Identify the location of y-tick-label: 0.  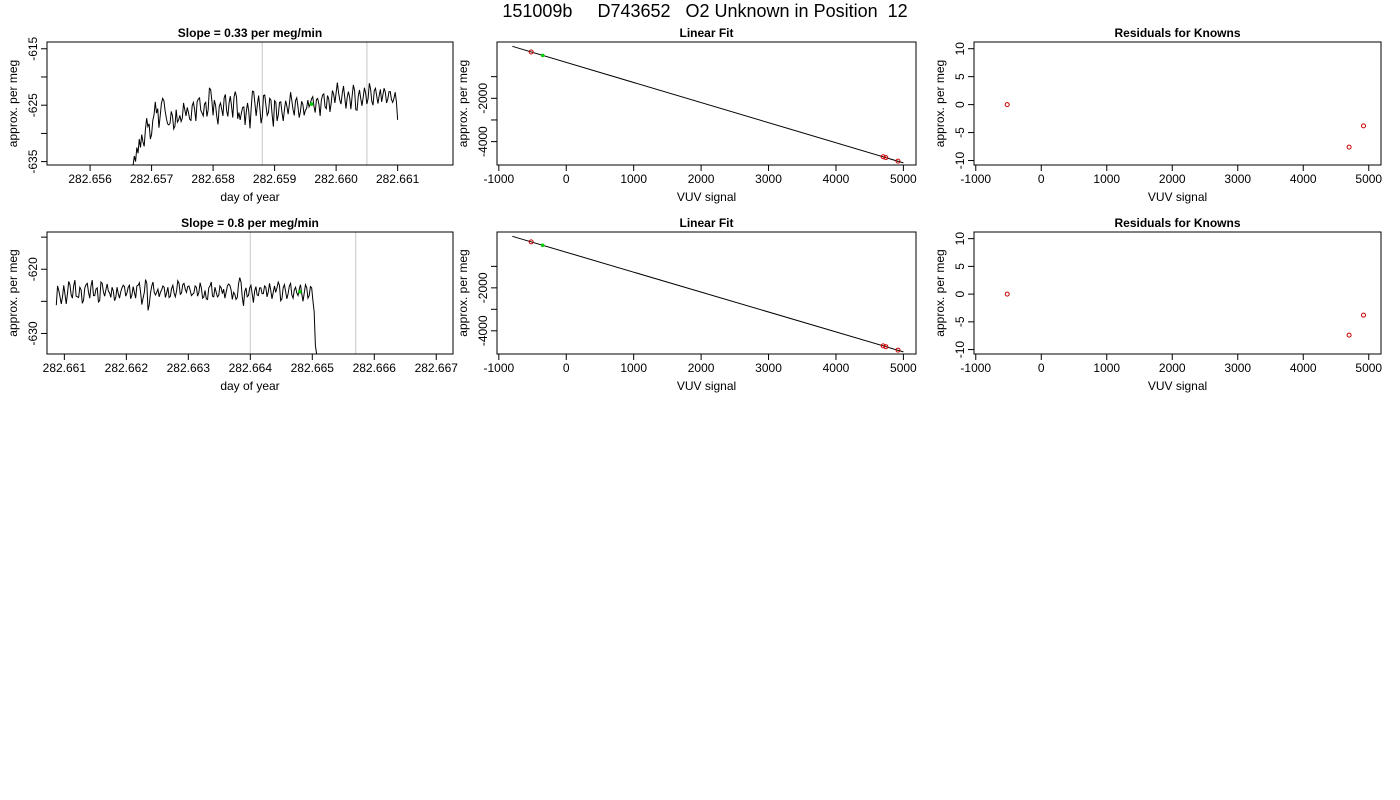
(960, 104).